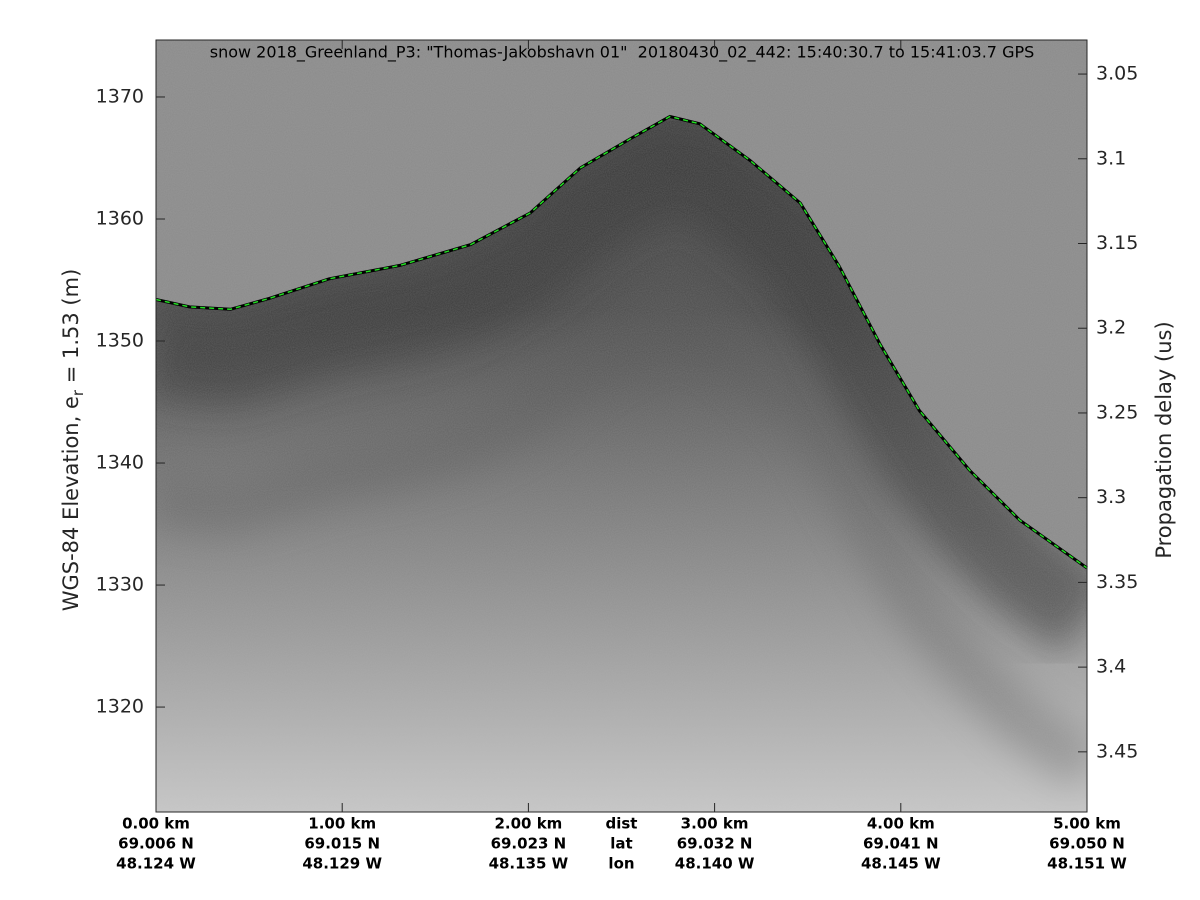 The height and width of the screenshot is (900, 1200). I want to click on x-tick-label: 1.00 km, so click(342, 824).